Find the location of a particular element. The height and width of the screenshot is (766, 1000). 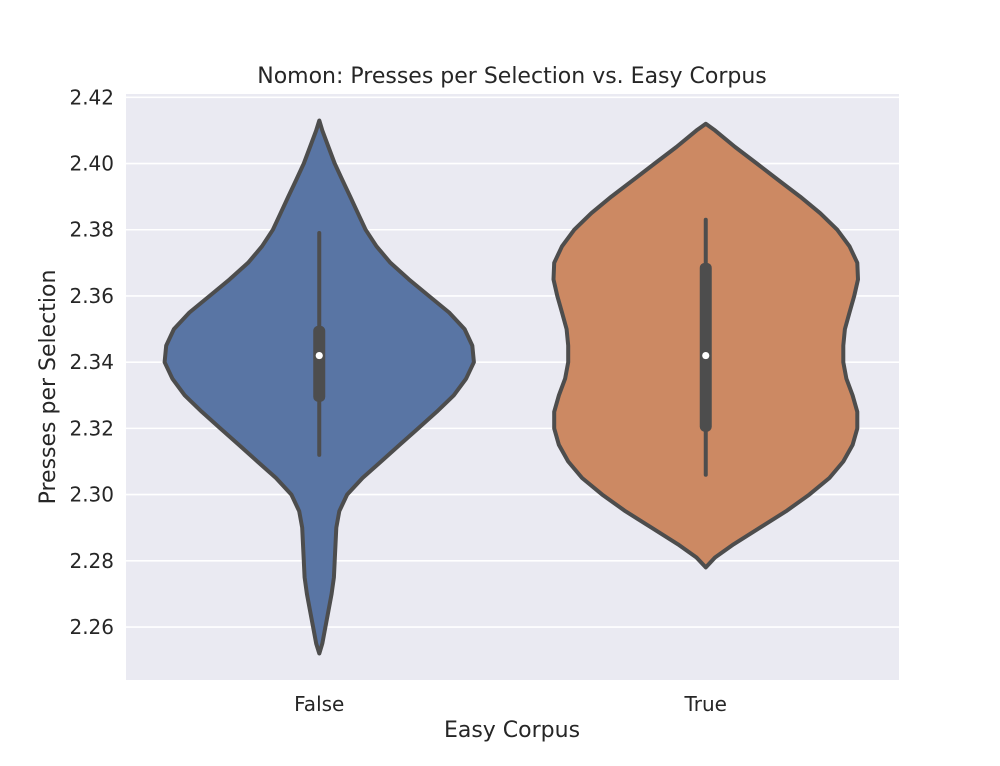

y-tick-label: 2.40 is located at coordinates (91, 164).